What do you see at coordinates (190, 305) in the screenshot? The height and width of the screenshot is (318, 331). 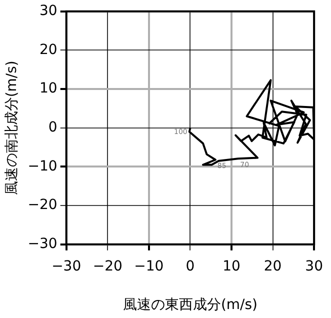 I see `x-axis-title: 風速の東西成分(m/s)` at bounding box center [190, 305].